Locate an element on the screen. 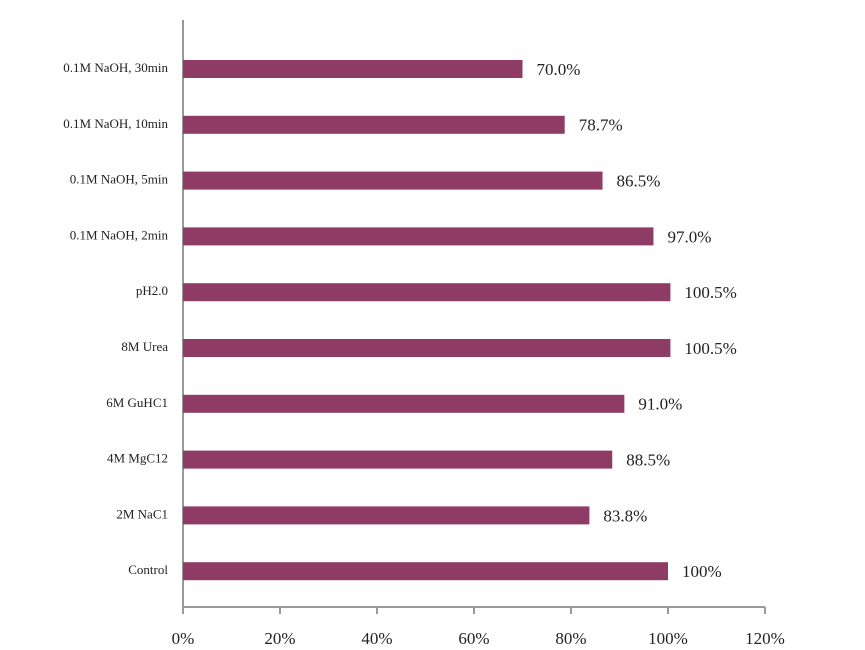  value-label: 97.0% is located at coordinates (689, 236).